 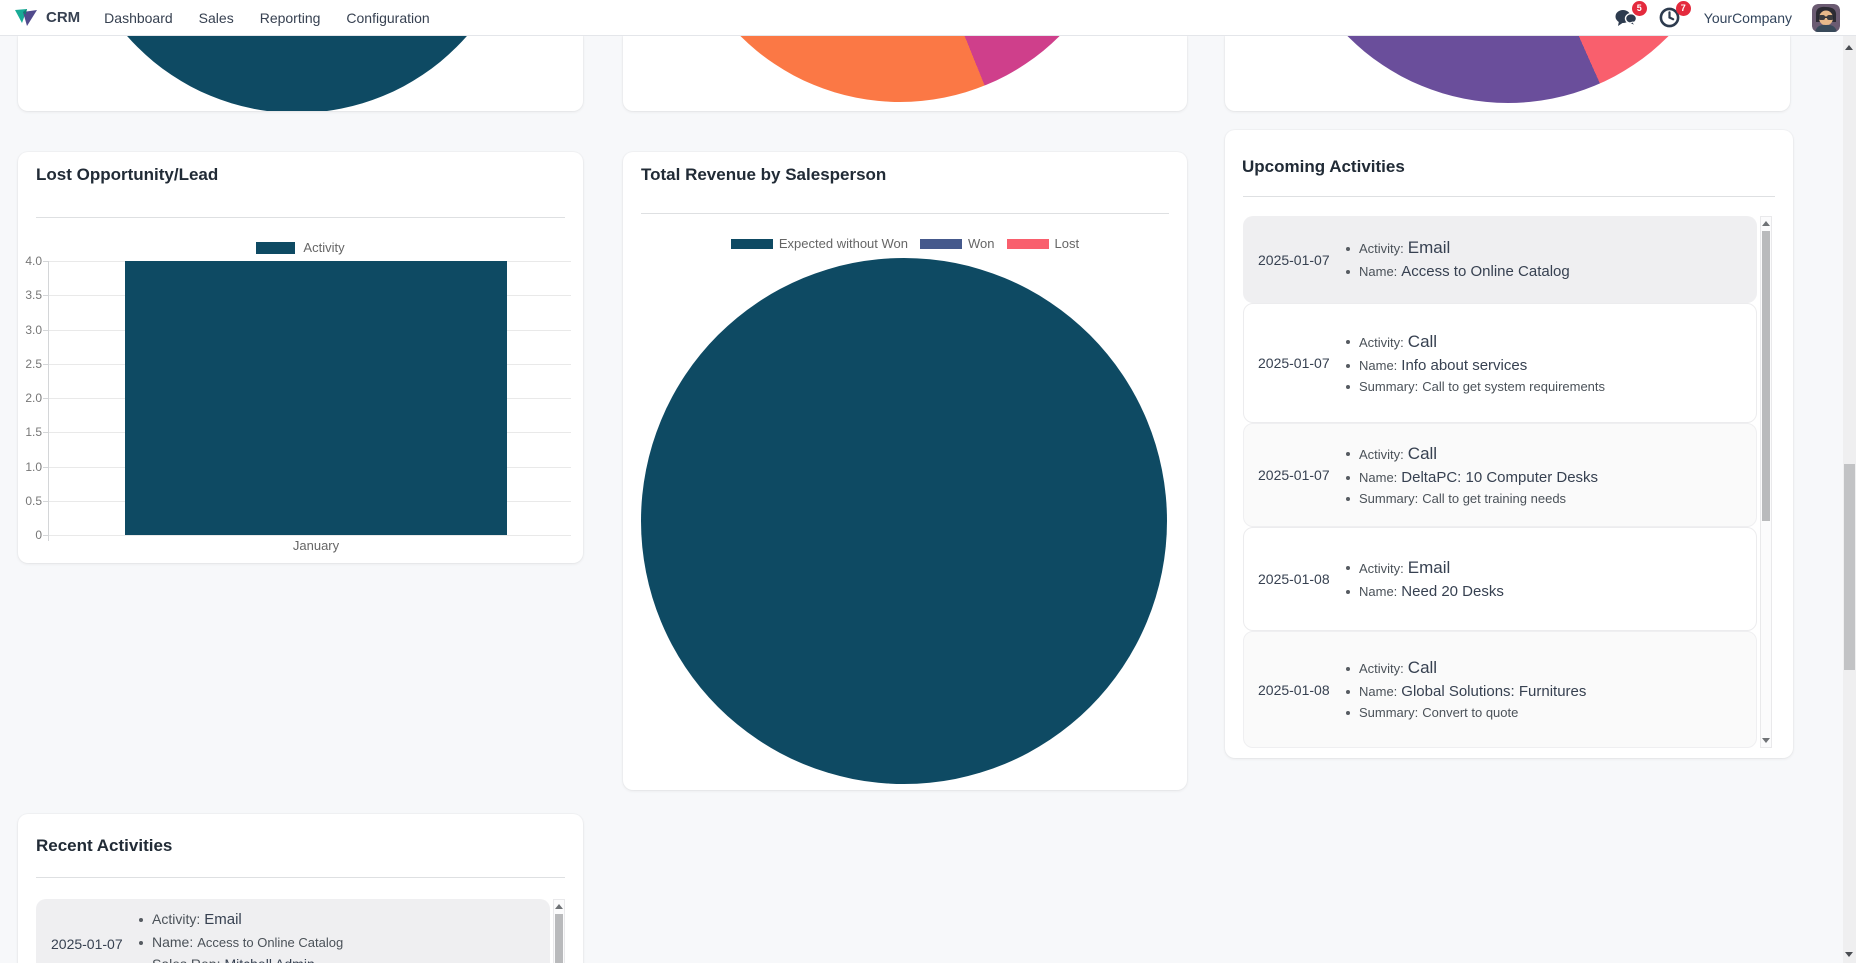 I want to click on company-name: YourCompany, so click(x=1747, y=17).